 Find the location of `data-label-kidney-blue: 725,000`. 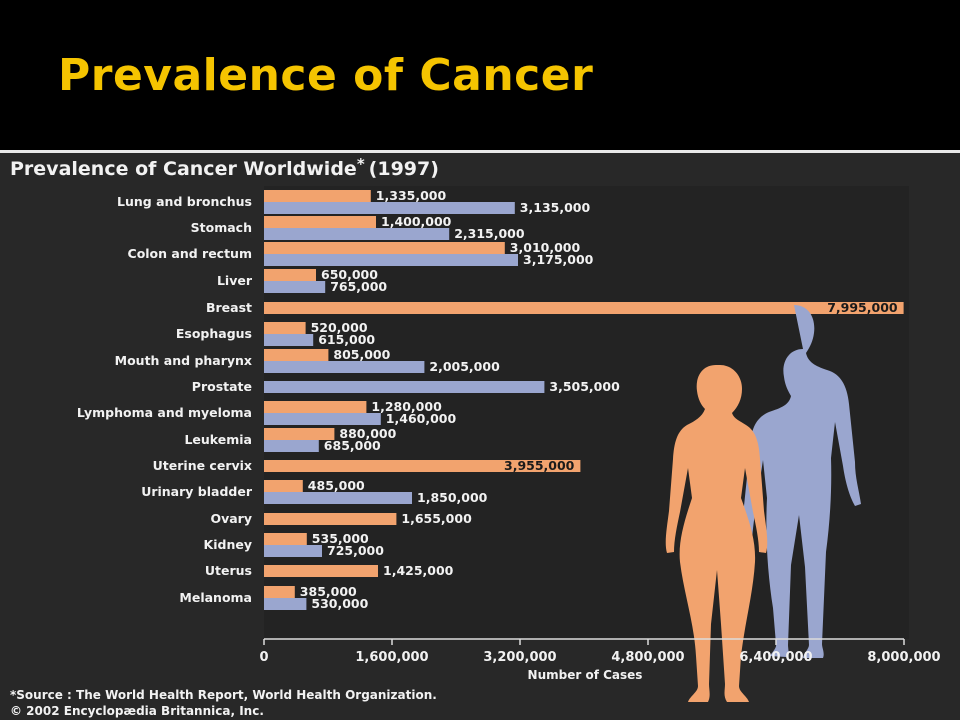

data-label-kidney-blue: 725,000 is located at coordinates (355, 550).